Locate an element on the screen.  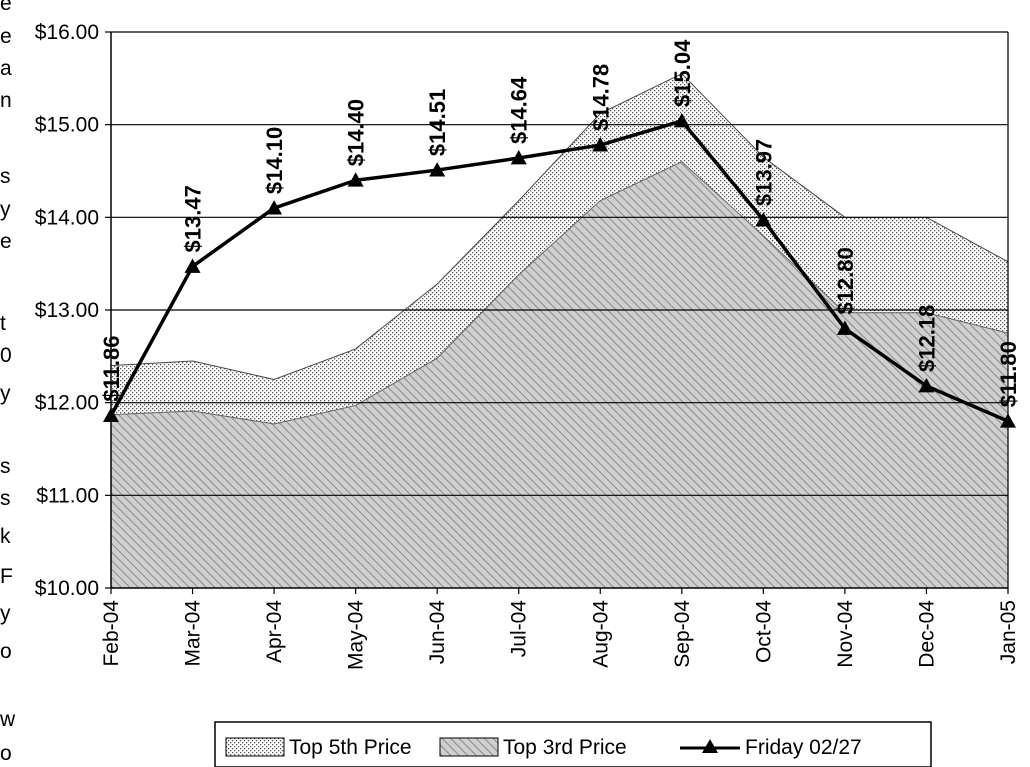
y-tick-label: $10.00 is located at coordinates (67, 588).